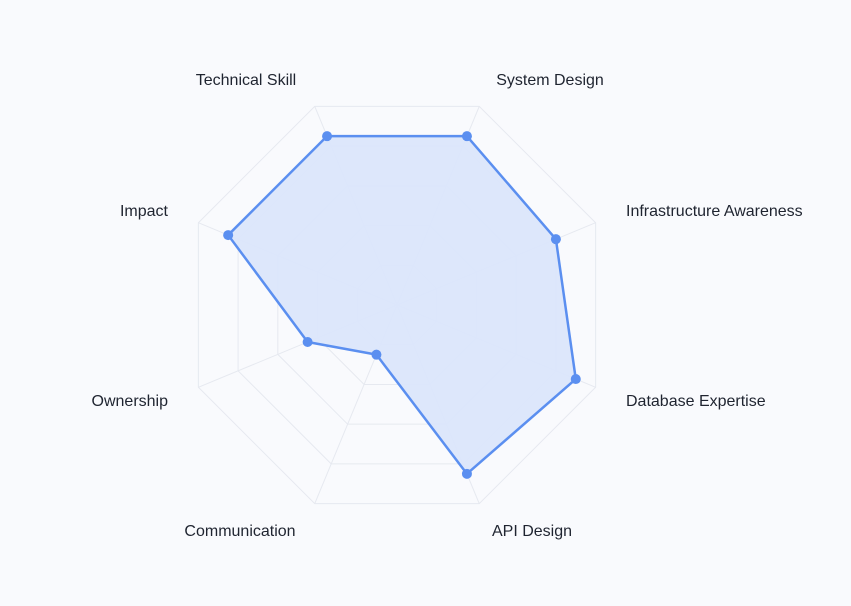 The image size is (851, 606). Describe the element at coordinates (239, 531) in the screenshot. I see `axis-label-communication: Communication` at that location.